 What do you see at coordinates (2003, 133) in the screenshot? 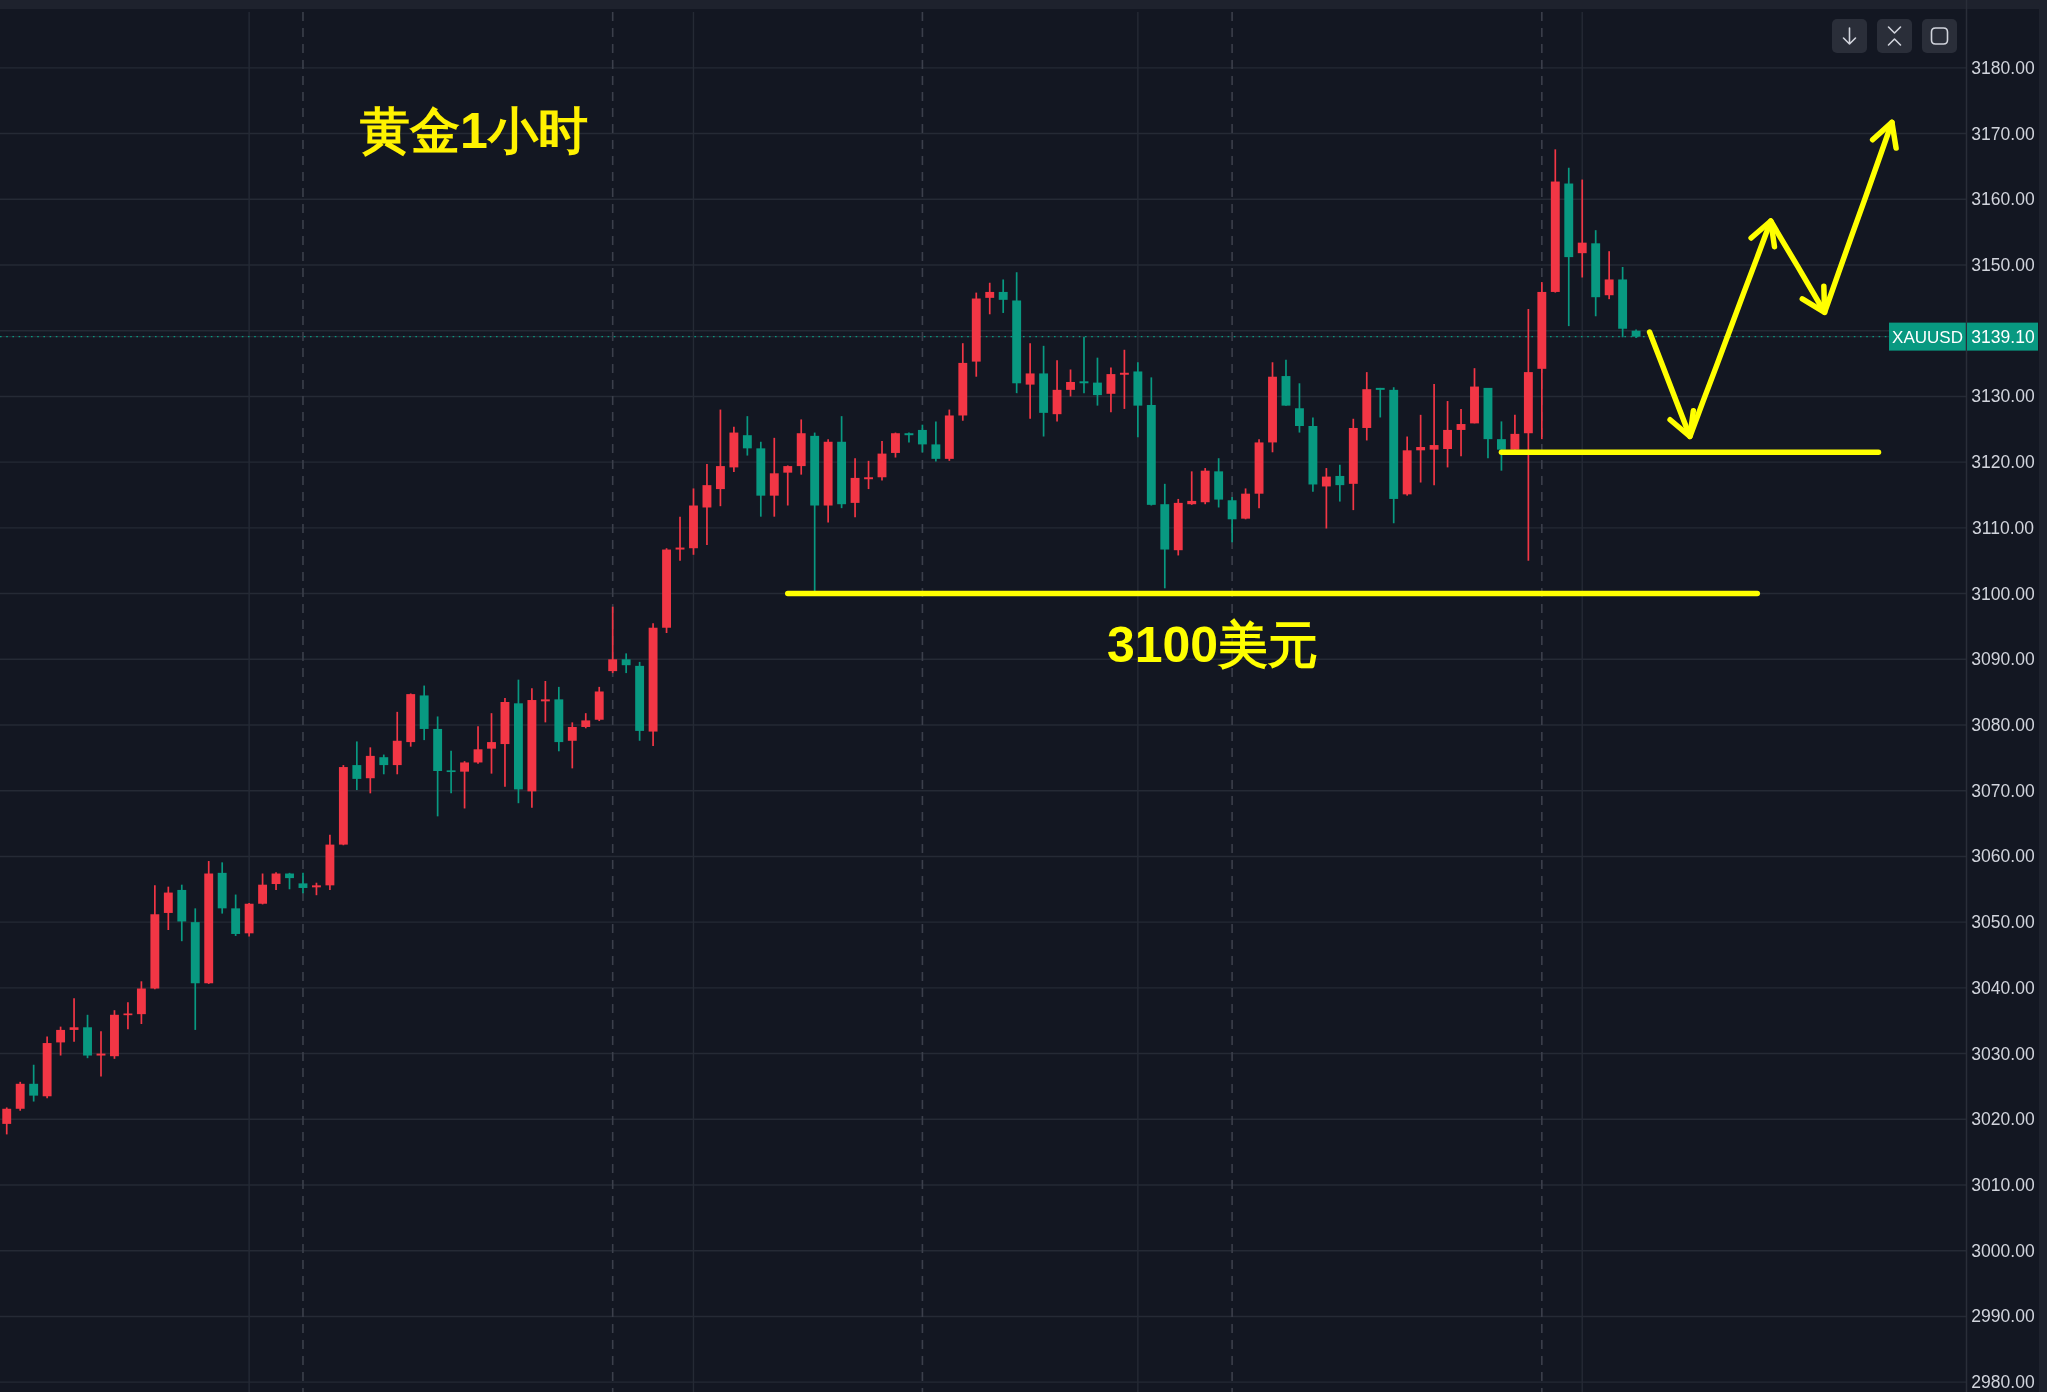
I see `y-tick-label: 3170.00` at bounding box center [2003, 133].